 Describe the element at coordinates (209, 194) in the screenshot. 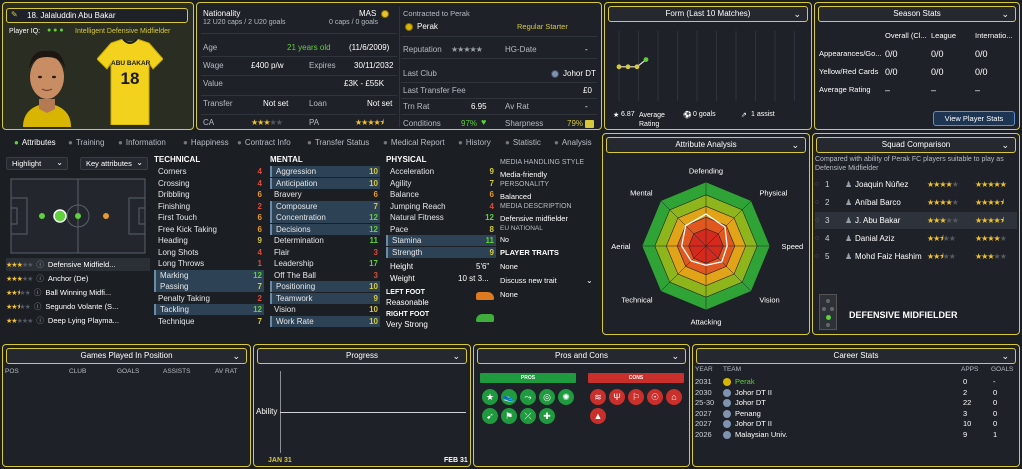

I see `attribute-row: Dribbling 6` at that location.